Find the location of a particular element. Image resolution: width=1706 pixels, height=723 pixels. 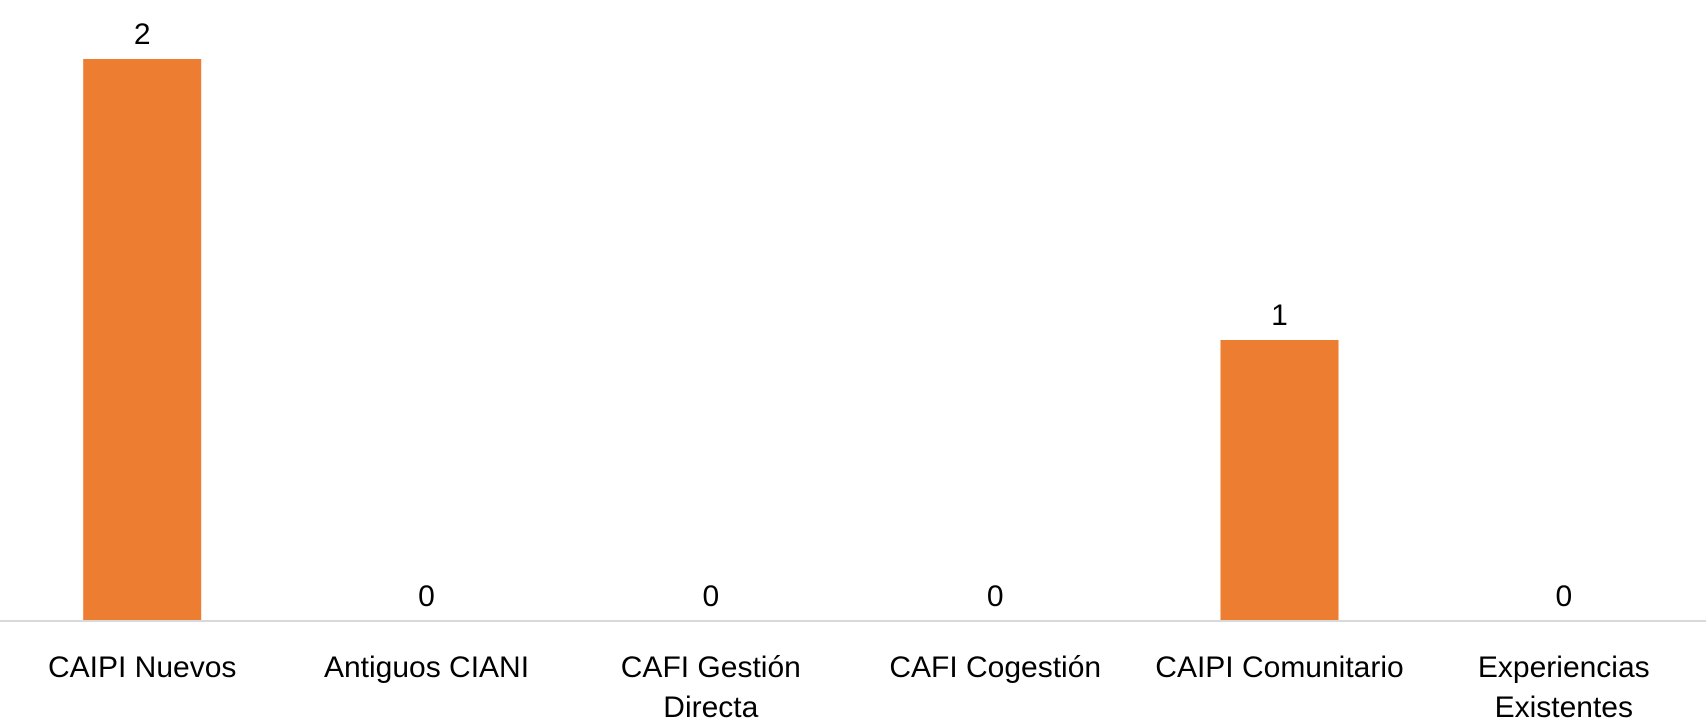

category-label-line: CAFI Cogestión is located at coordinates (995, 667).